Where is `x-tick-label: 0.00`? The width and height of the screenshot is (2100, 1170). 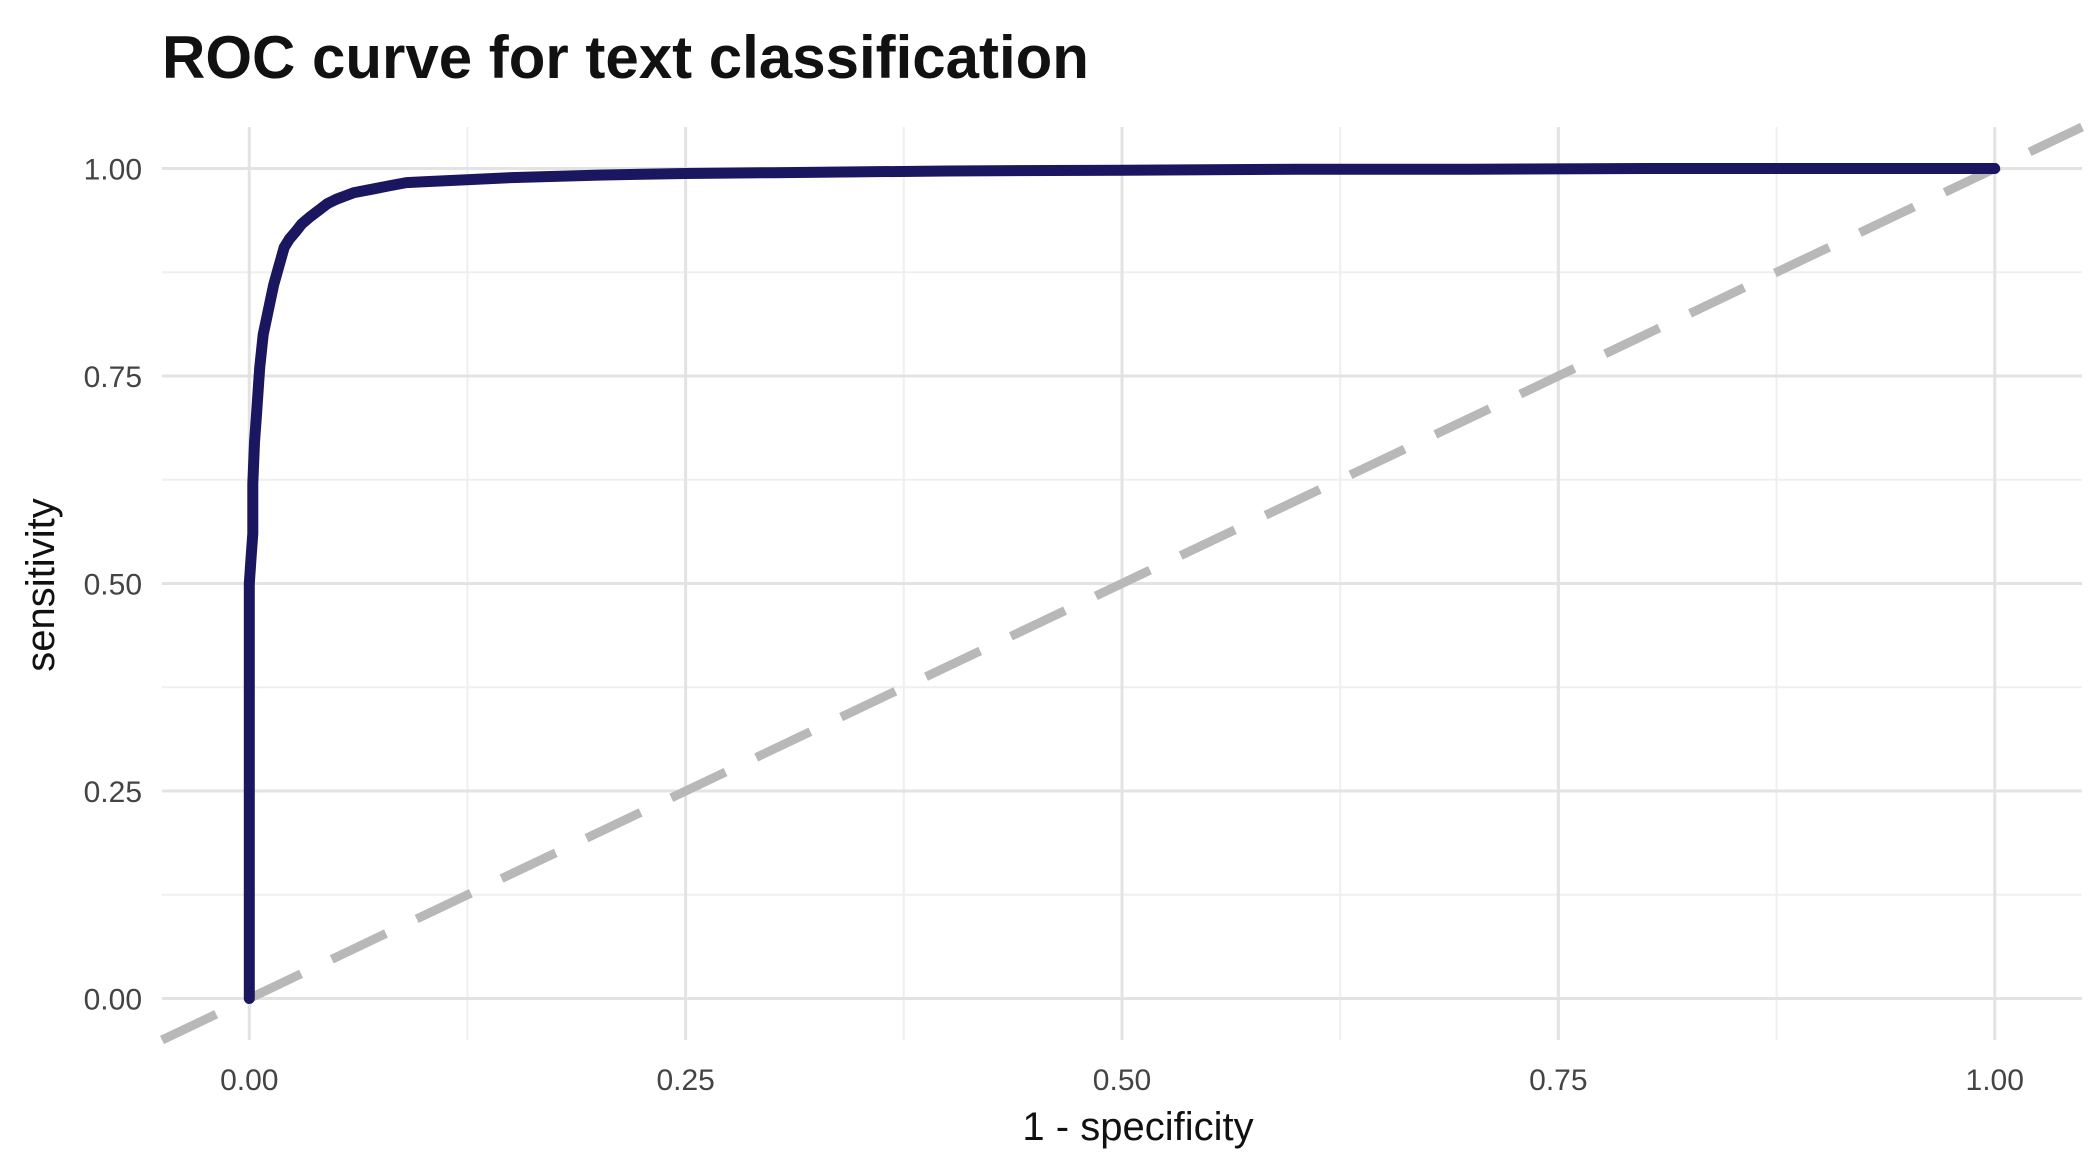
x-tick-label: 0.00 is located at coordinates (249, 1080).